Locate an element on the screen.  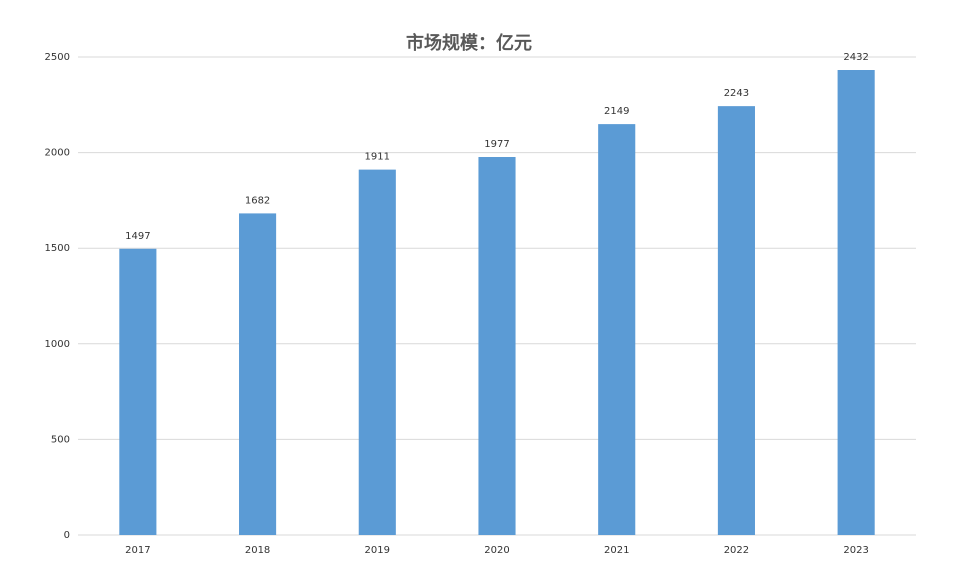
data-label: 2149 is located at coordinates (616, 111).